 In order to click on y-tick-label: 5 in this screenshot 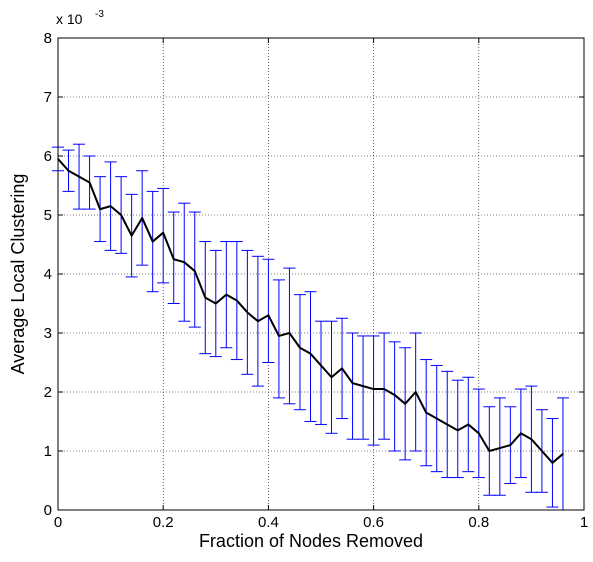, I will do `click(48, 215)`.